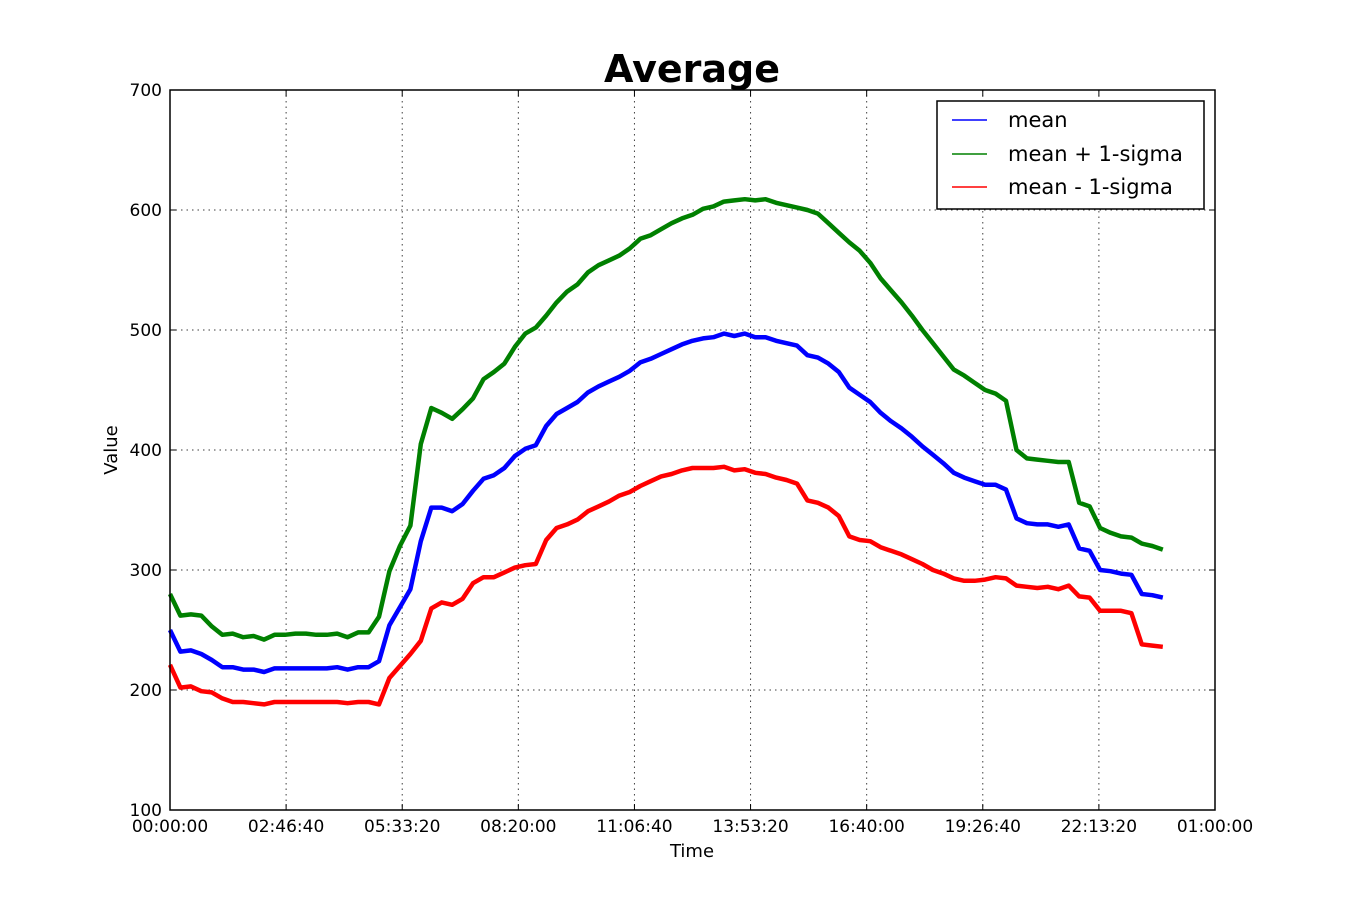 The image size is (1350, 900). I want to click on y-axis-label: Value, so click(111, 449).